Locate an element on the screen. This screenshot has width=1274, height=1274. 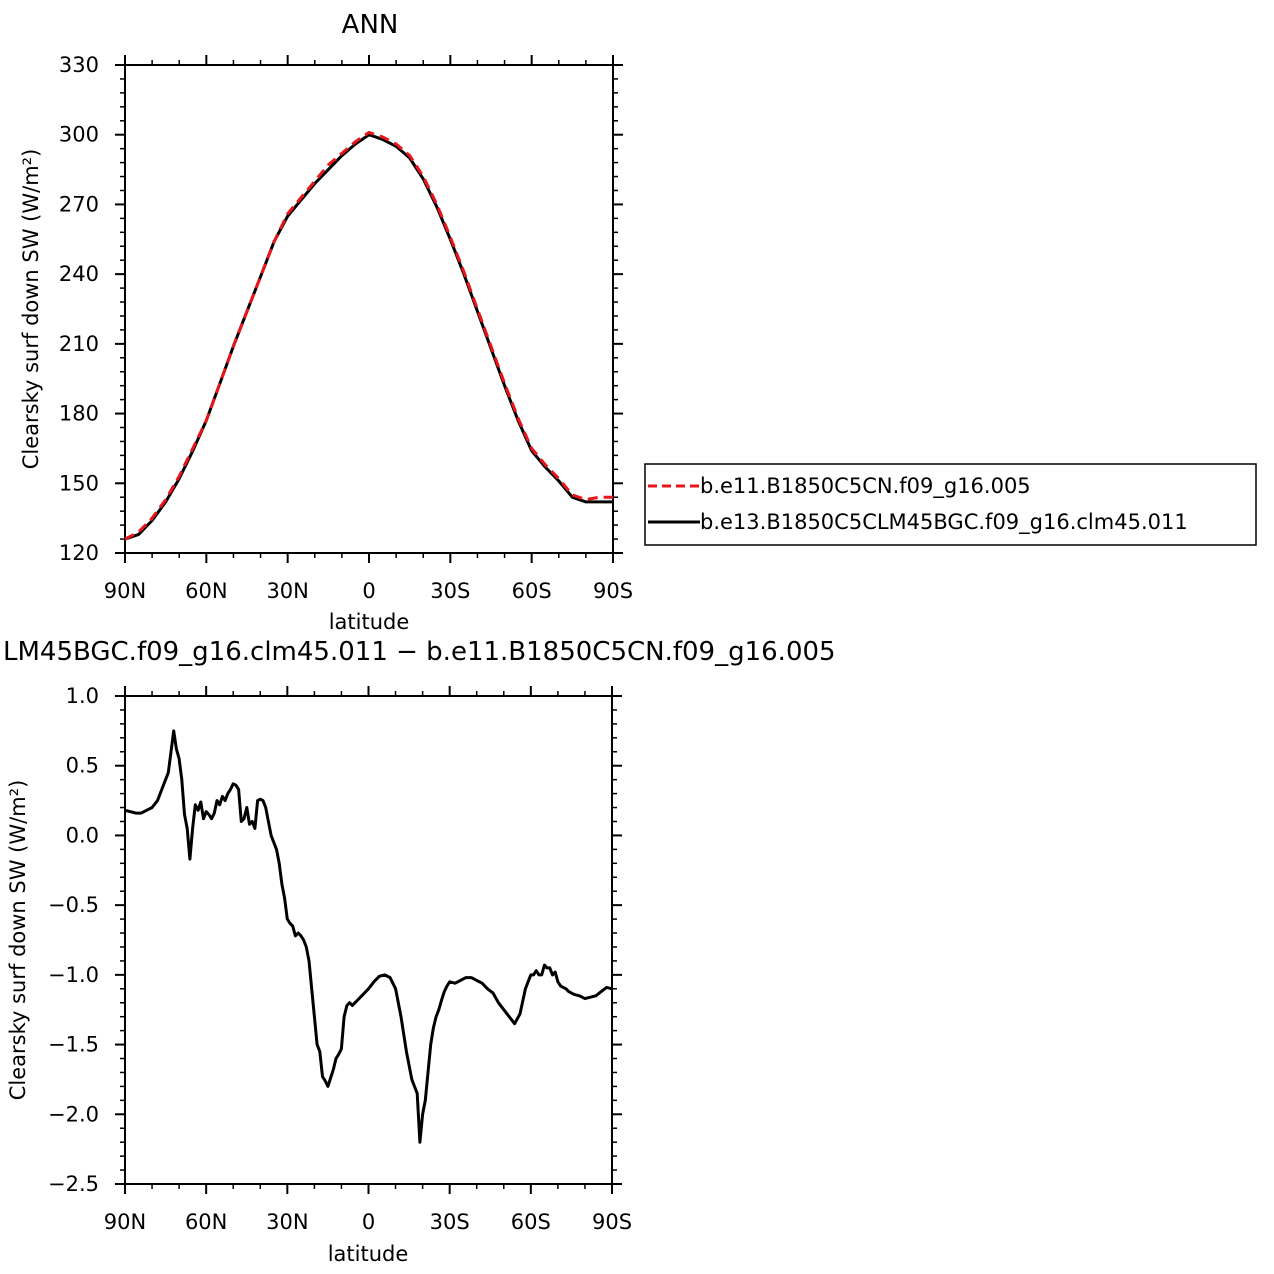
bottom-plot-x-tick-label: 0 is located at coordinates (368, 1222).